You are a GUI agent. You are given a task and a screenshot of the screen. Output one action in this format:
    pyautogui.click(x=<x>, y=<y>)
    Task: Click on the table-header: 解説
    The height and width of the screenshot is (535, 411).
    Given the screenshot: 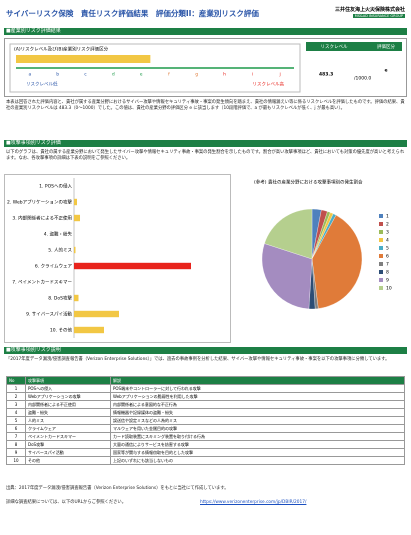 What is the action you would take?
    pyautogui.click(x=257, y=380)
    